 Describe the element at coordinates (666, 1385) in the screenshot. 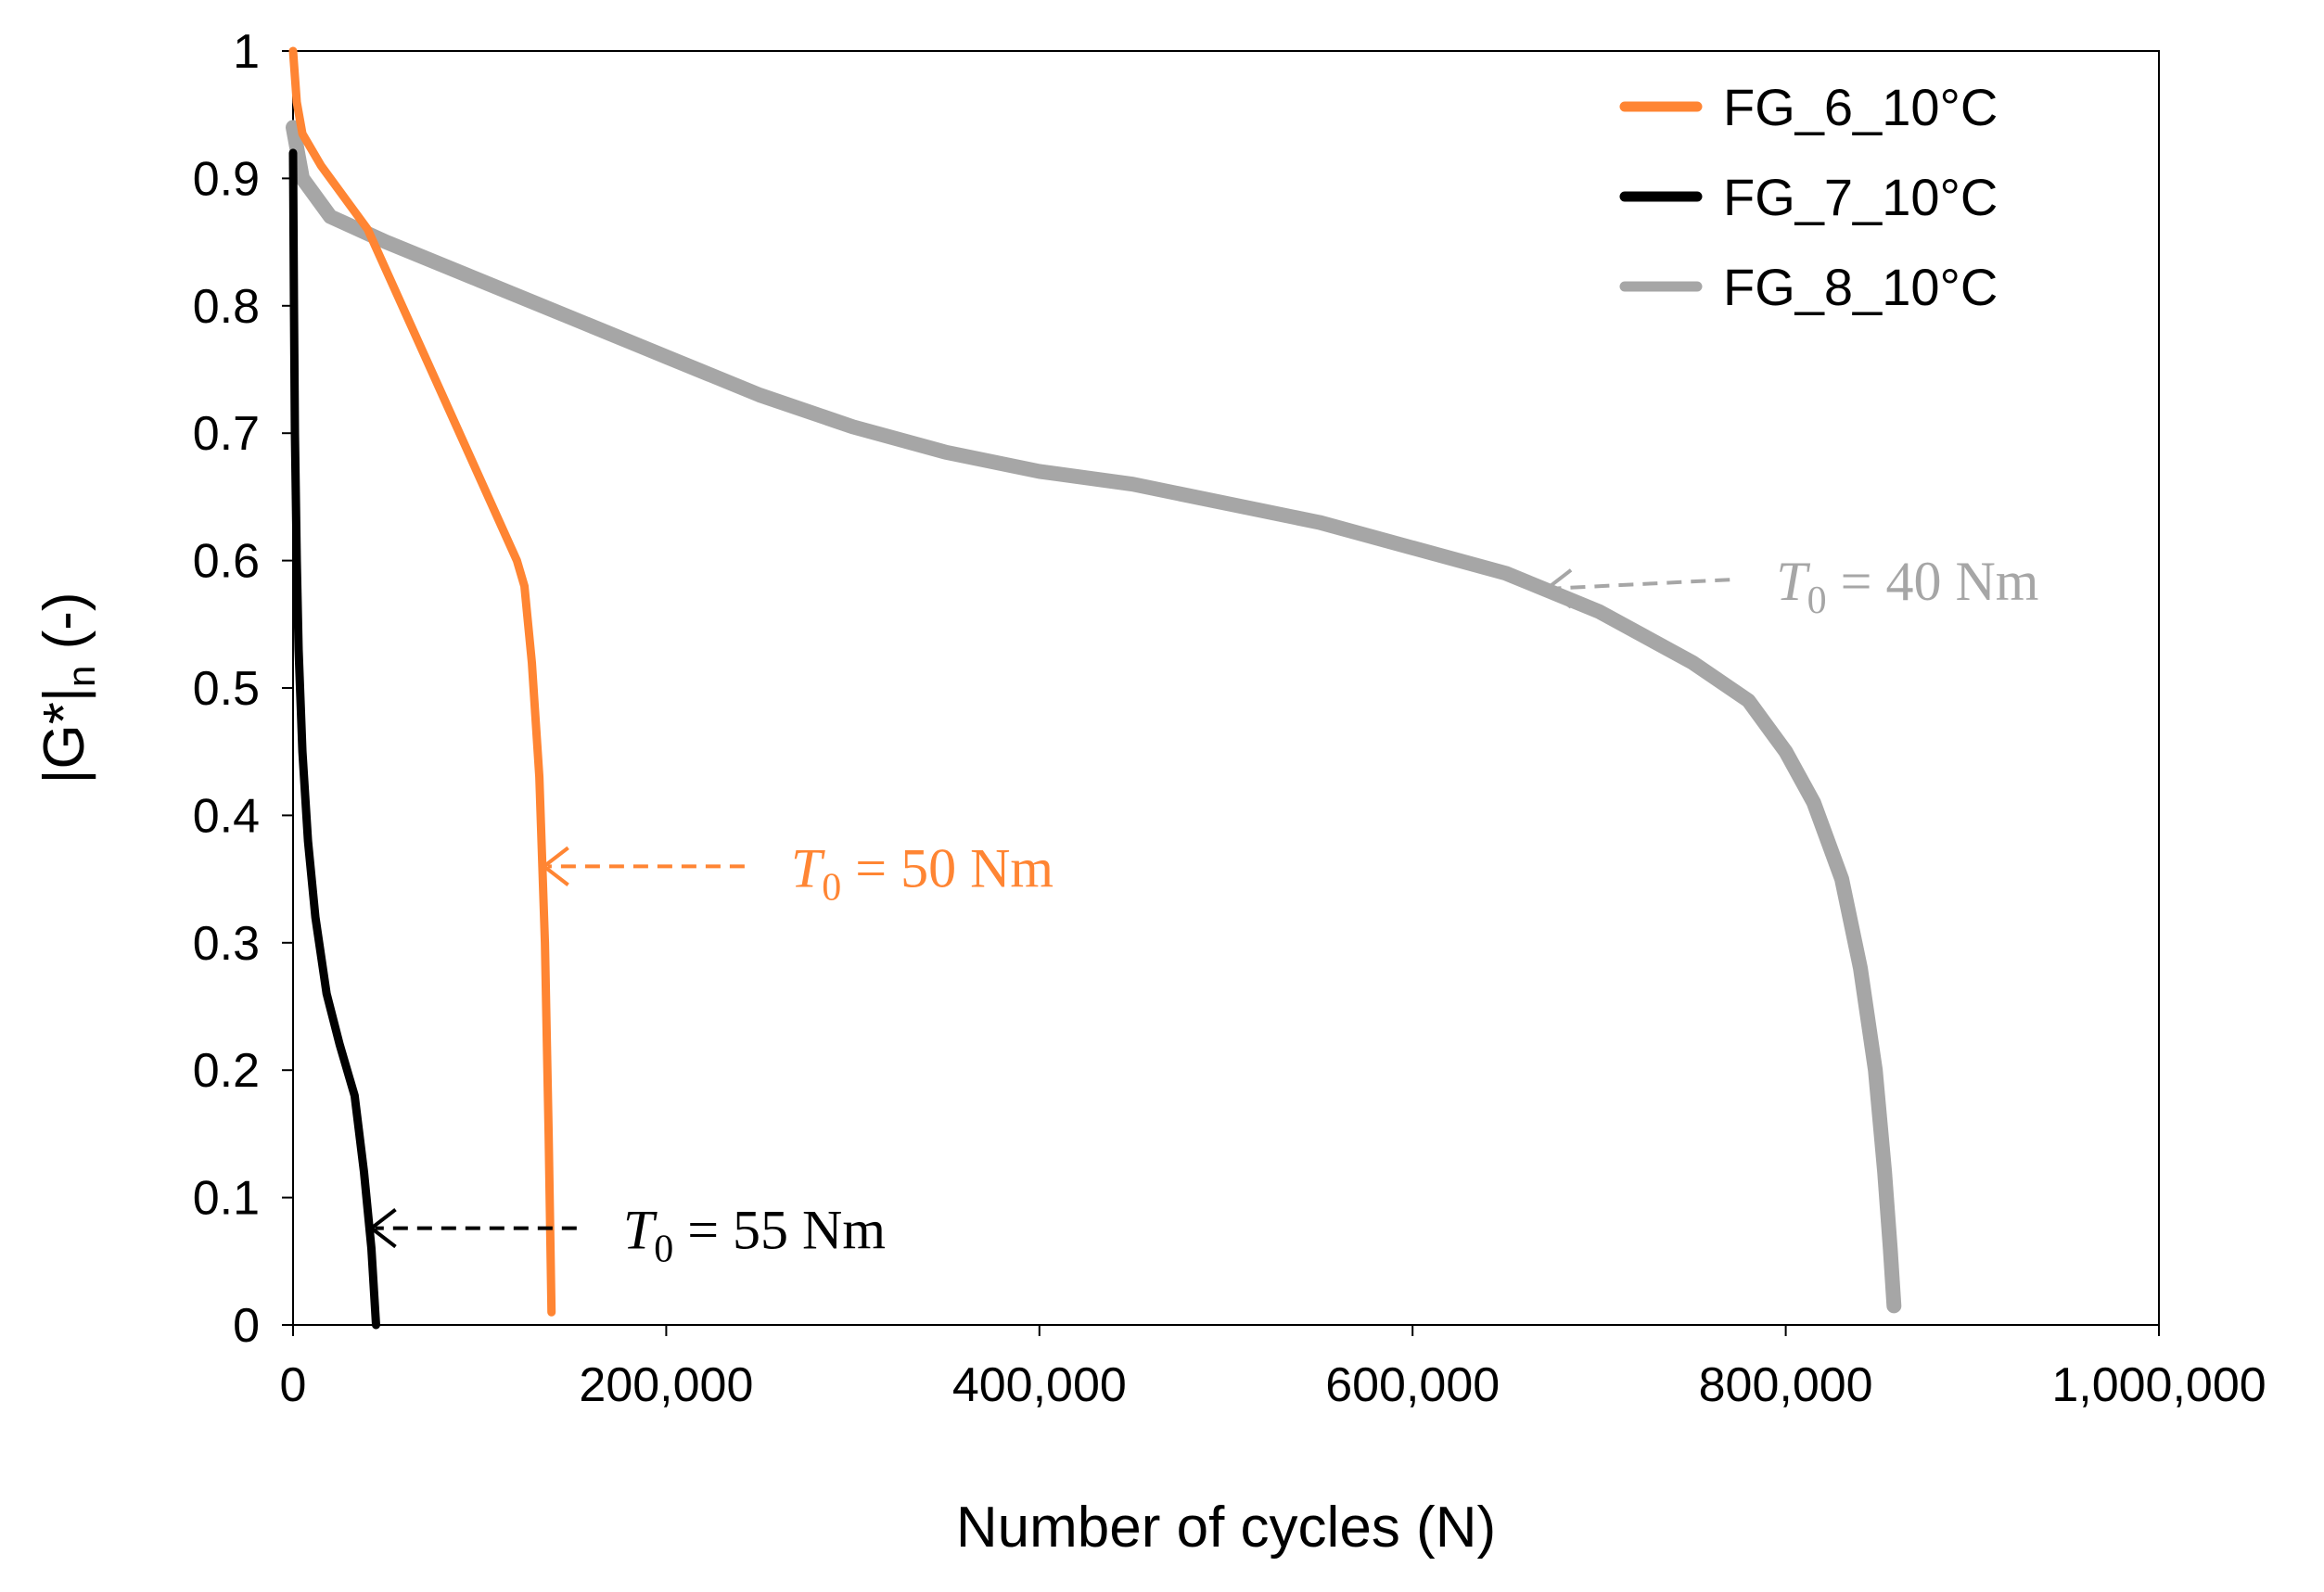

I see `x-tick-label: 200,000` at that location.